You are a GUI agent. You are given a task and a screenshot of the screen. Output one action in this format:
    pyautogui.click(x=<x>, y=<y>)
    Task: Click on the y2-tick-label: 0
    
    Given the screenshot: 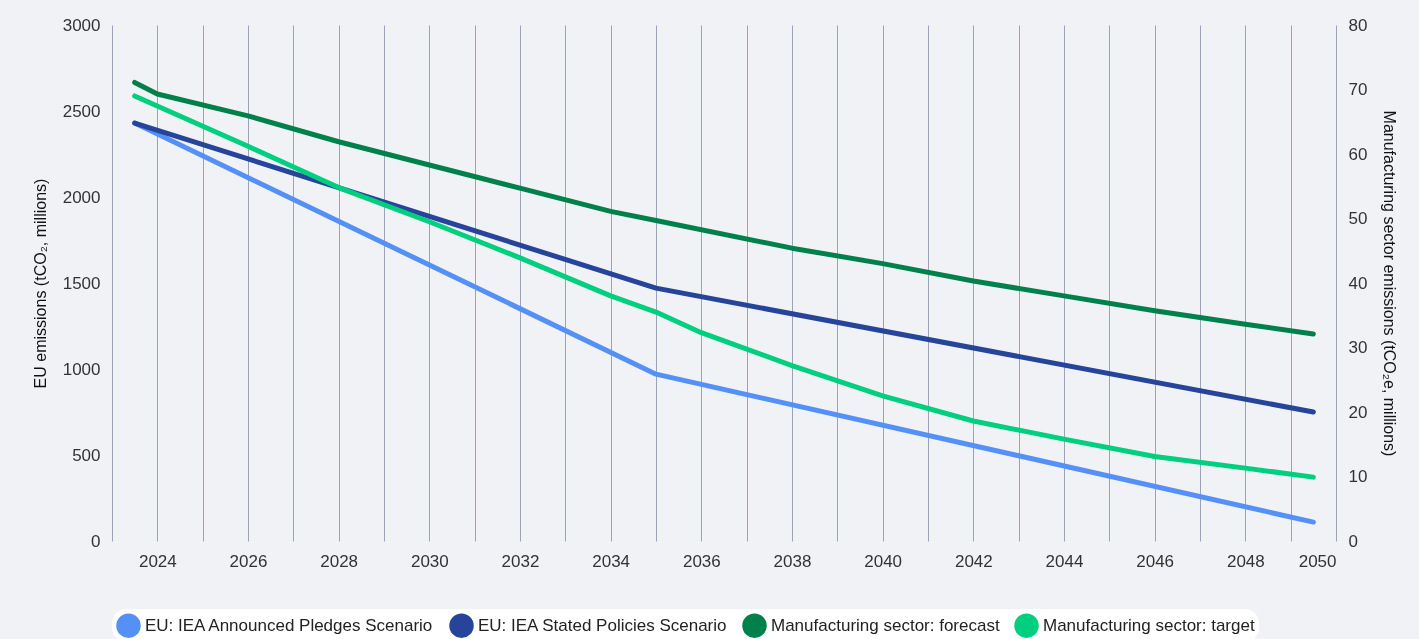 What is the action you would take?
    pyautogui.click(x=1353, y=541)
    